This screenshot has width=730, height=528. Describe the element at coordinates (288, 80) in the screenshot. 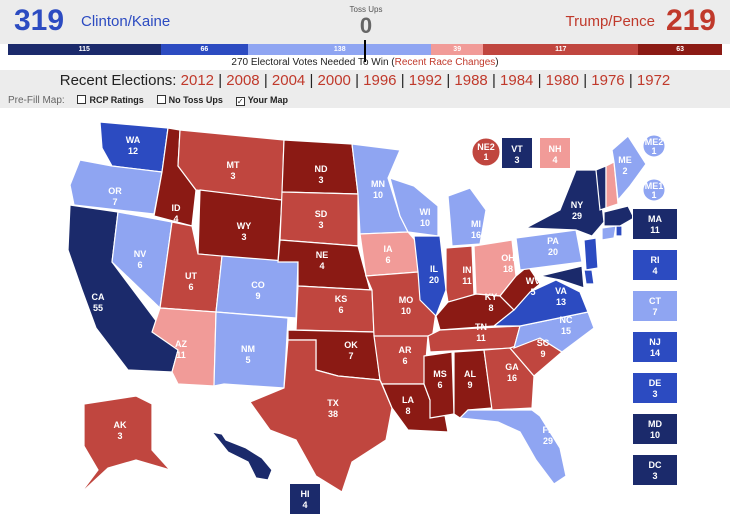

I see `year-link-2004: 2004` at that location.